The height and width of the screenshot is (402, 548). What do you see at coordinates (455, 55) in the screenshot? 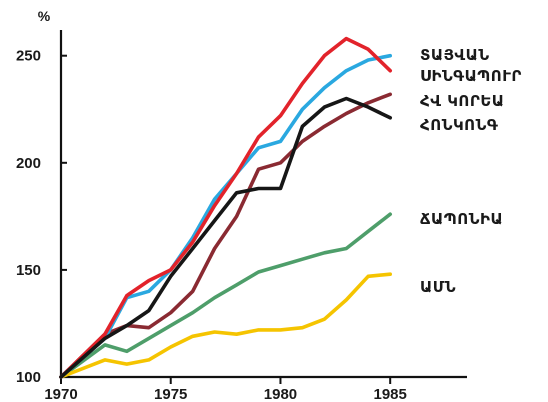
I see `series-label-1: ՏԱՅՎԱՆ` at bounding box center [455, 55].